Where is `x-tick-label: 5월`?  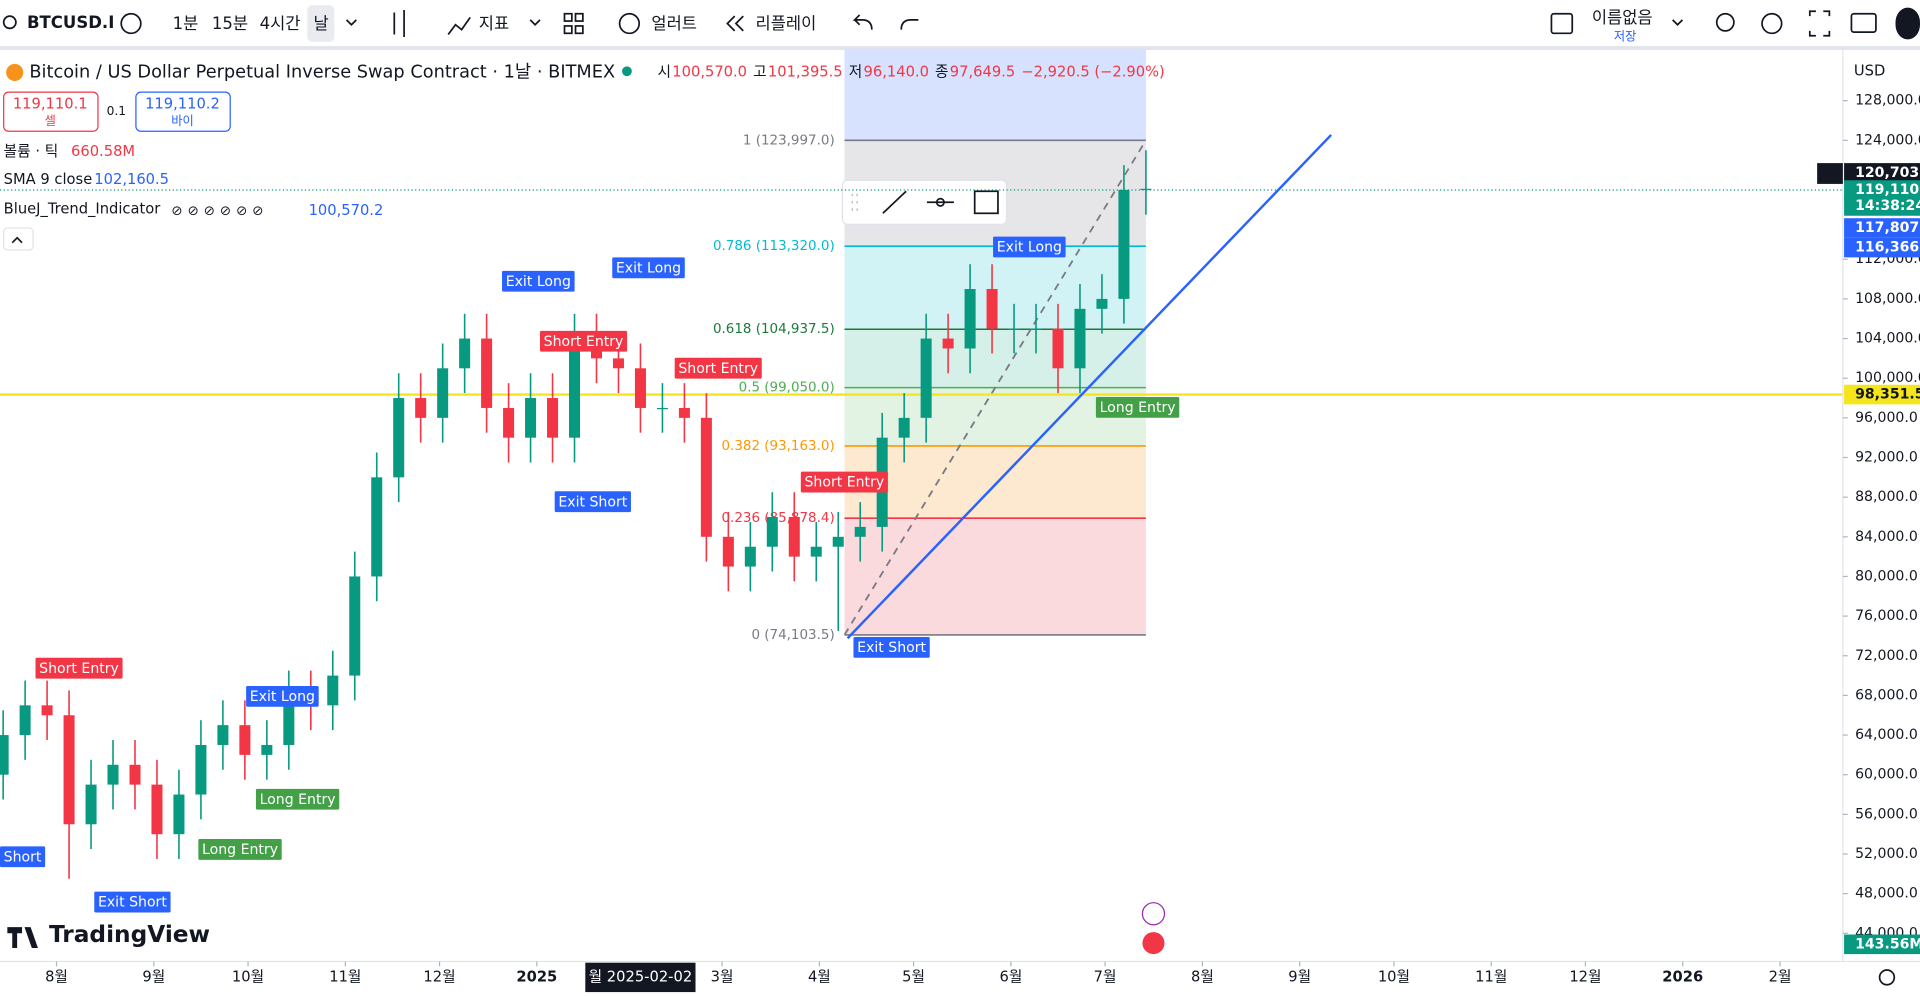 x-tick-label: 5월 is located at coordinates (913, 976).